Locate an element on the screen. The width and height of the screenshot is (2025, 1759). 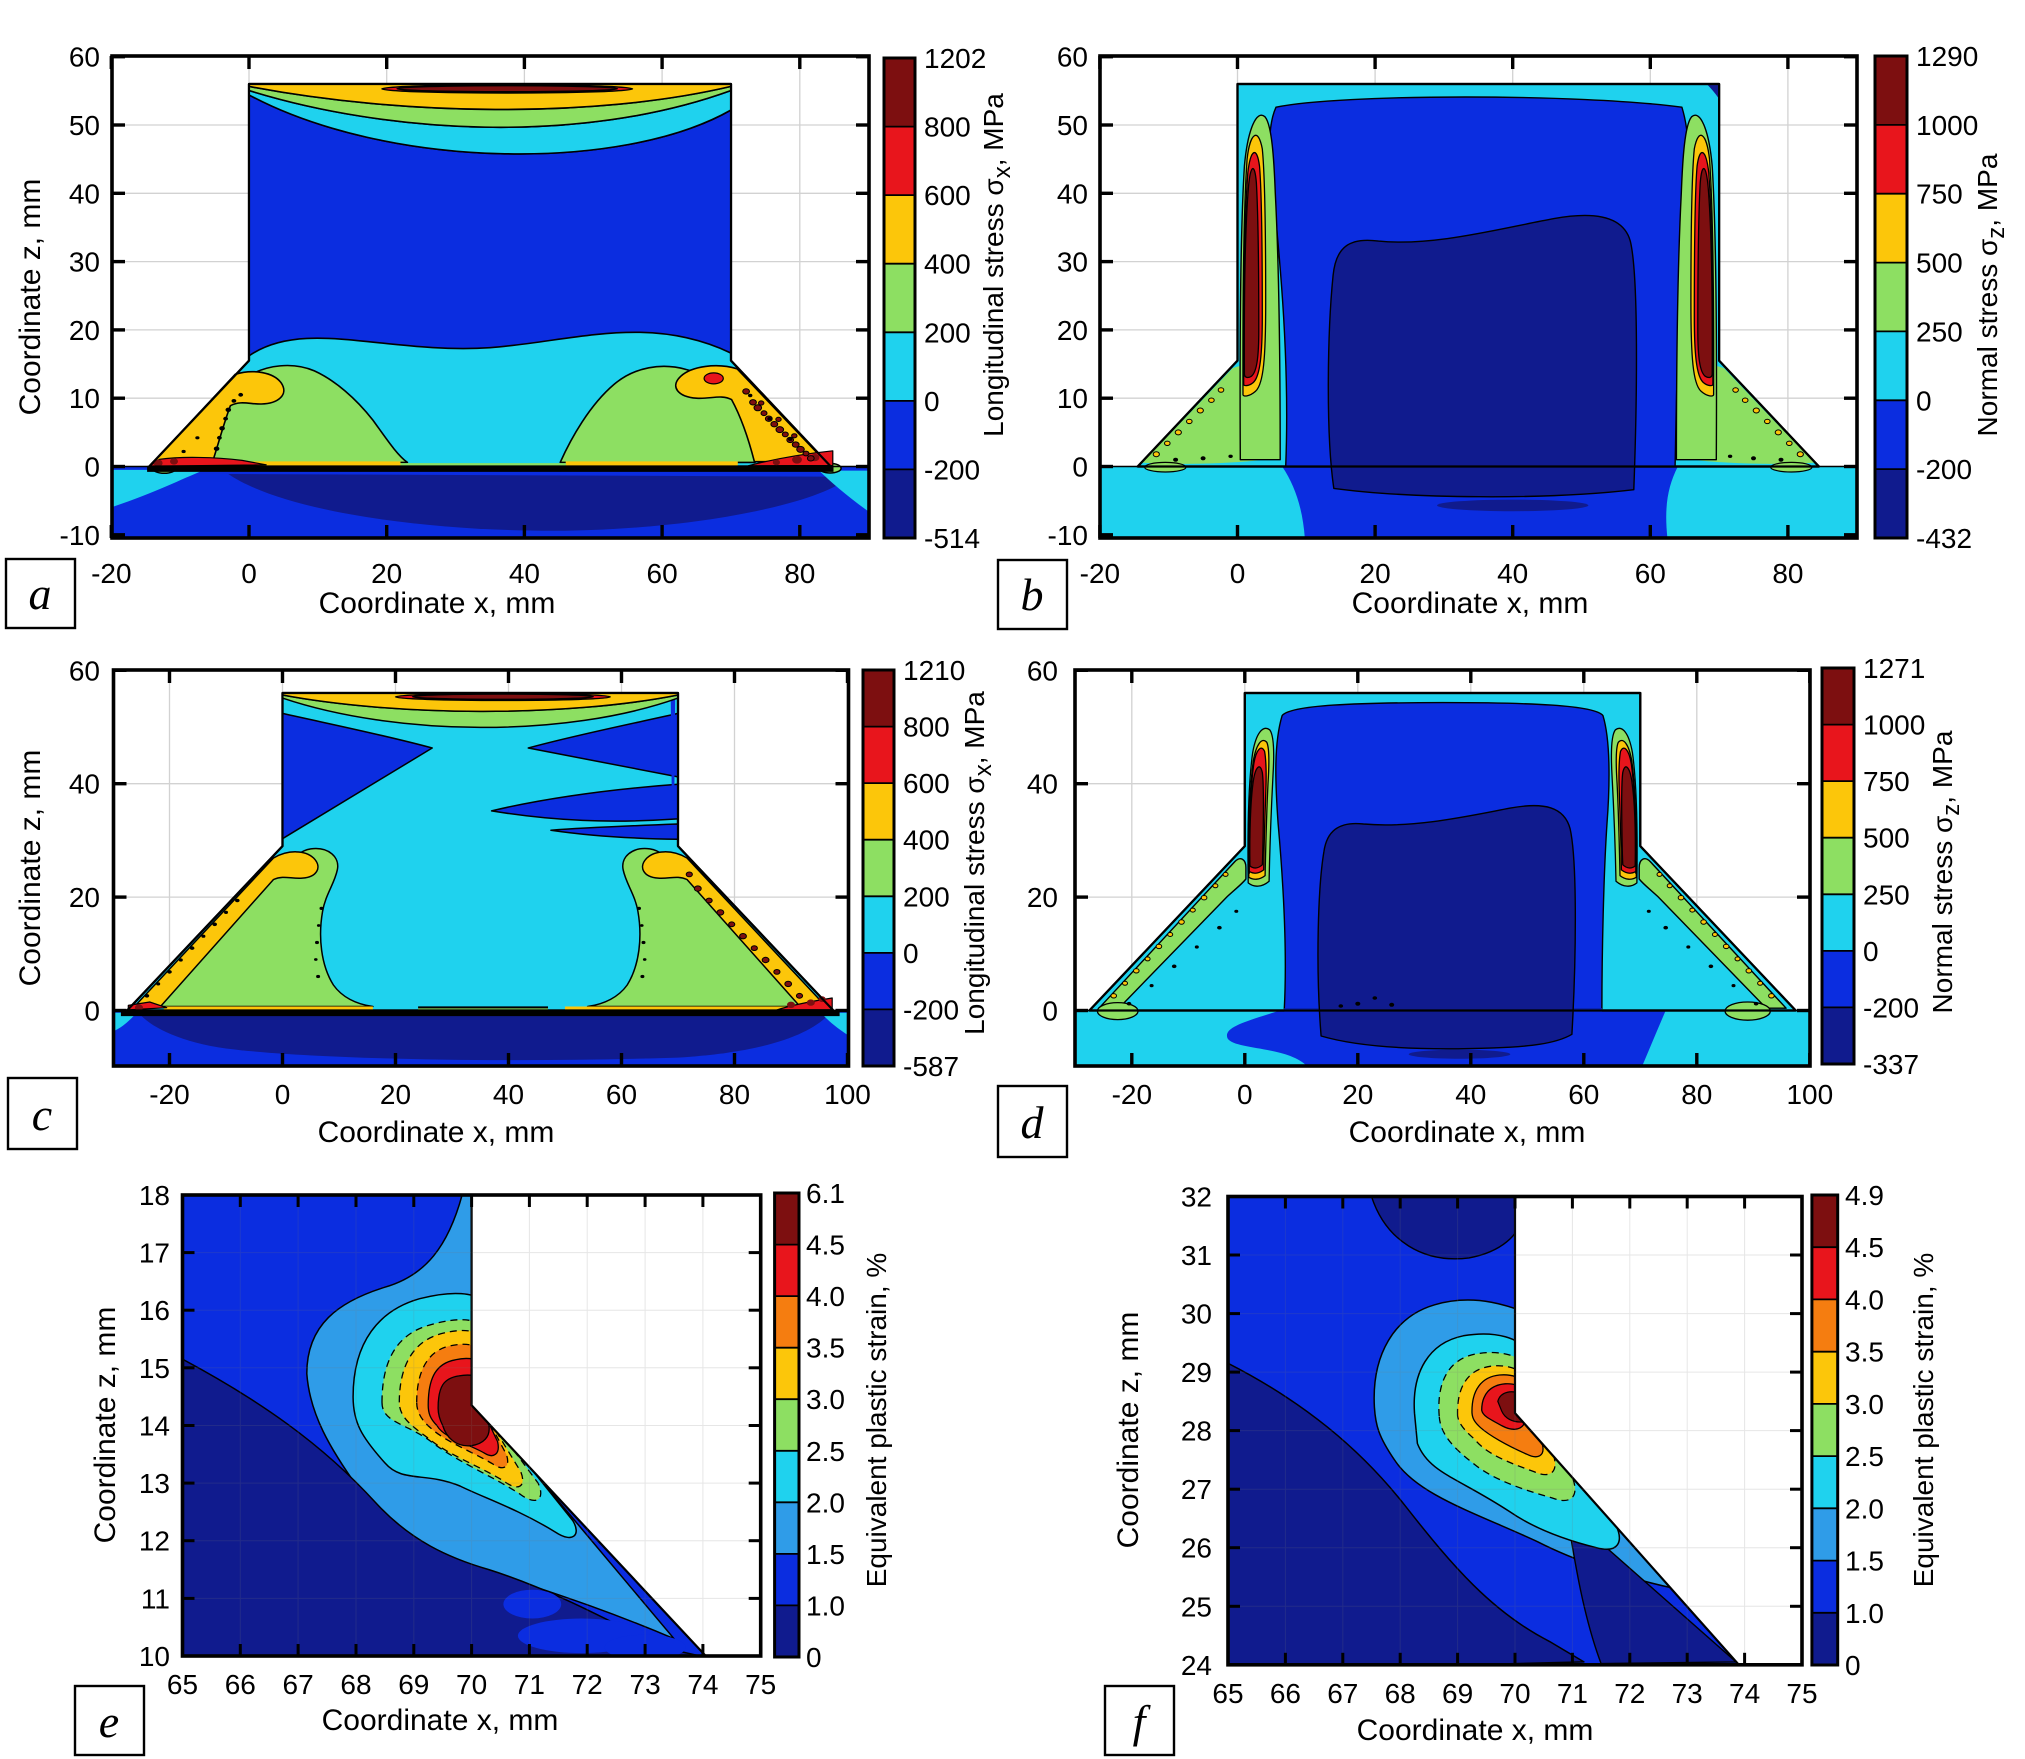
svg-text: 4.9 is located at coordinates (1864, 1195).